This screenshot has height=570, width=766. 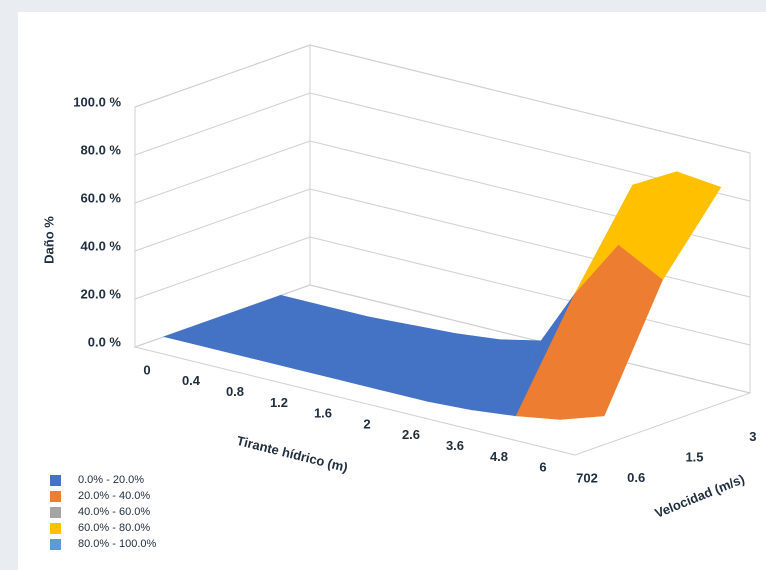 What do you see at coordinates (114, 512) in the screenshot?
I see `legend-label: 40.0% - 60.0%` at bounding box center [114, 512].